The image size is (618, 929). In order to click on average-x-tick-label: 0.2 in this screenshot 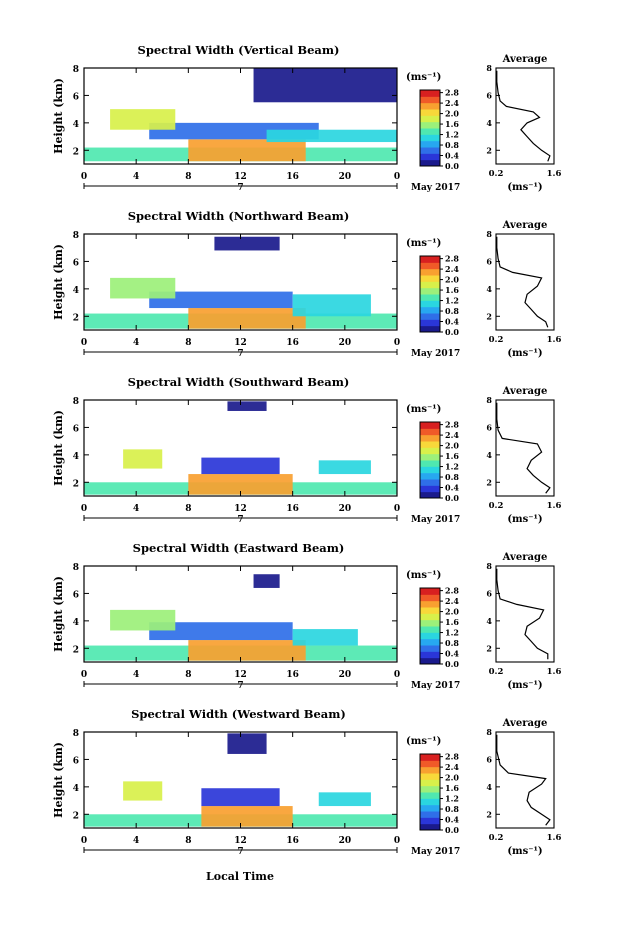, I will do `click(496, 174)`.